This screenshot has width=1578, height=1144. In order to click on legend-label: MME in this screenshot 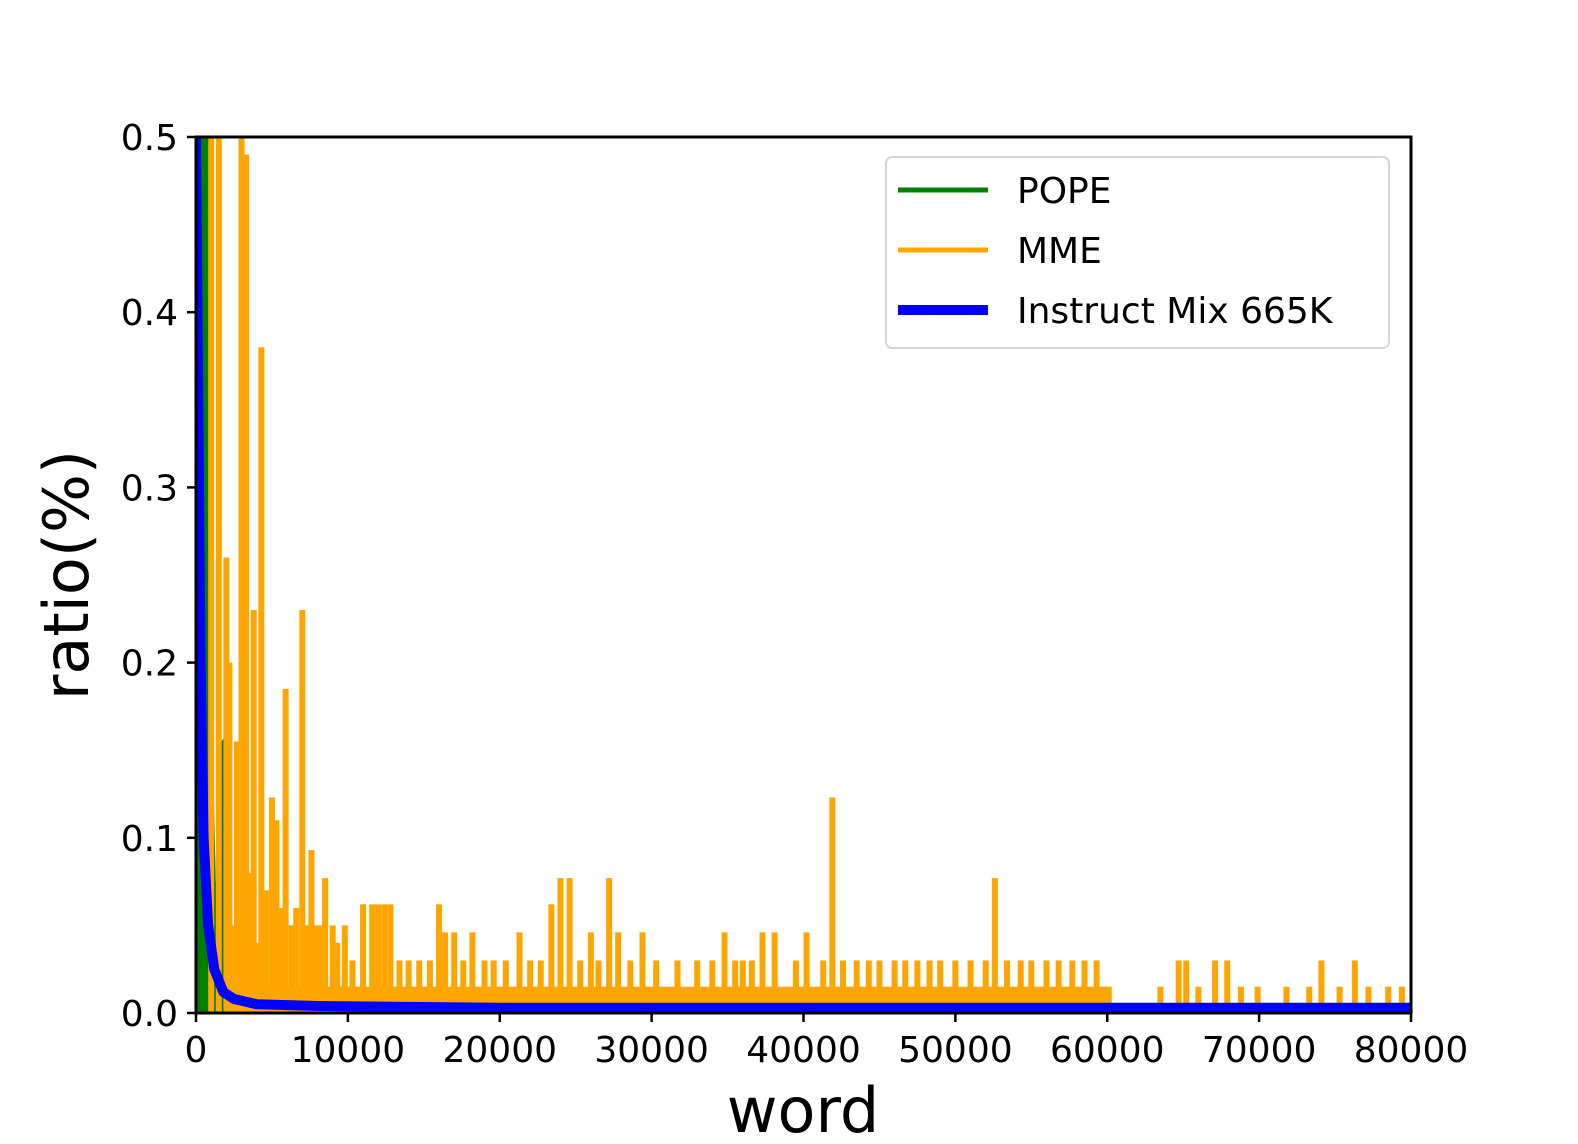, I will do `click(1059, 251)`.